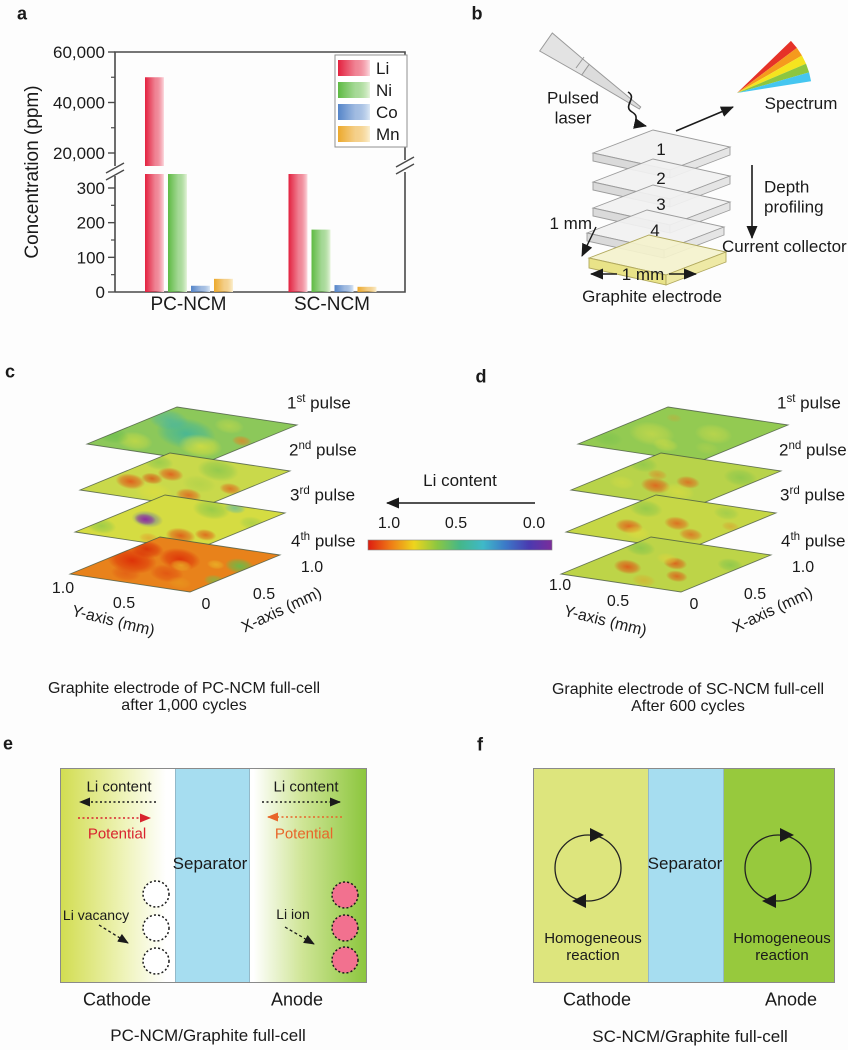  Describe the element at coordinates (755, 594) in the screenshot. I see `d-xtick-05: 0.5` at that location.